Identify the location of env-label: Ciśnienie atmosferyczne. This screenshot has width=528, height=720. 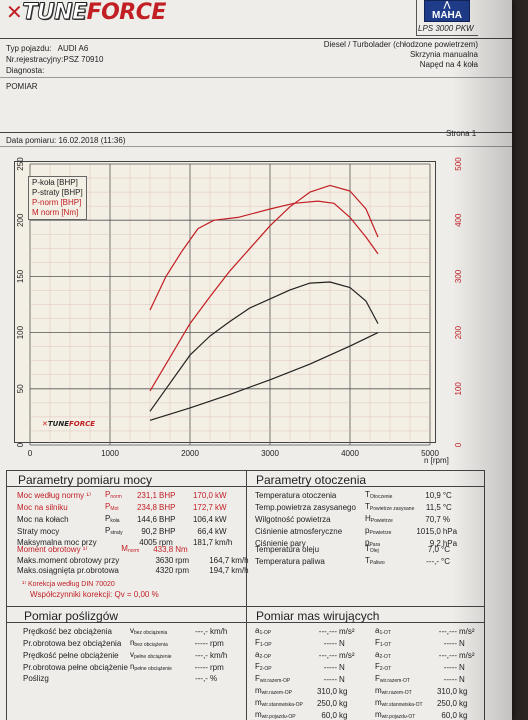
(299, 531).